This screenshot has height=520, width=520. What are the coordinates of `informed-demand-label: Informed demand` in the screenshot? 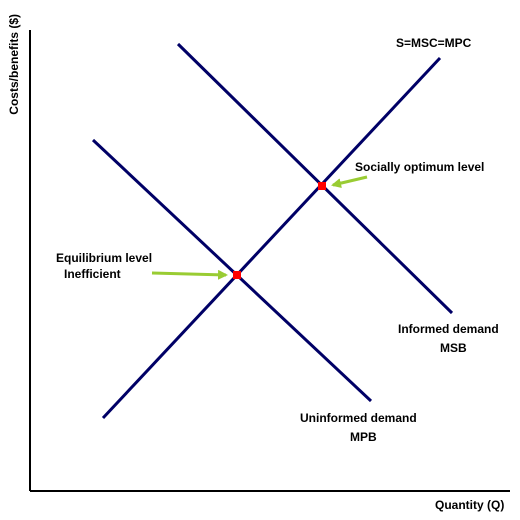 It's located at (448, 329).